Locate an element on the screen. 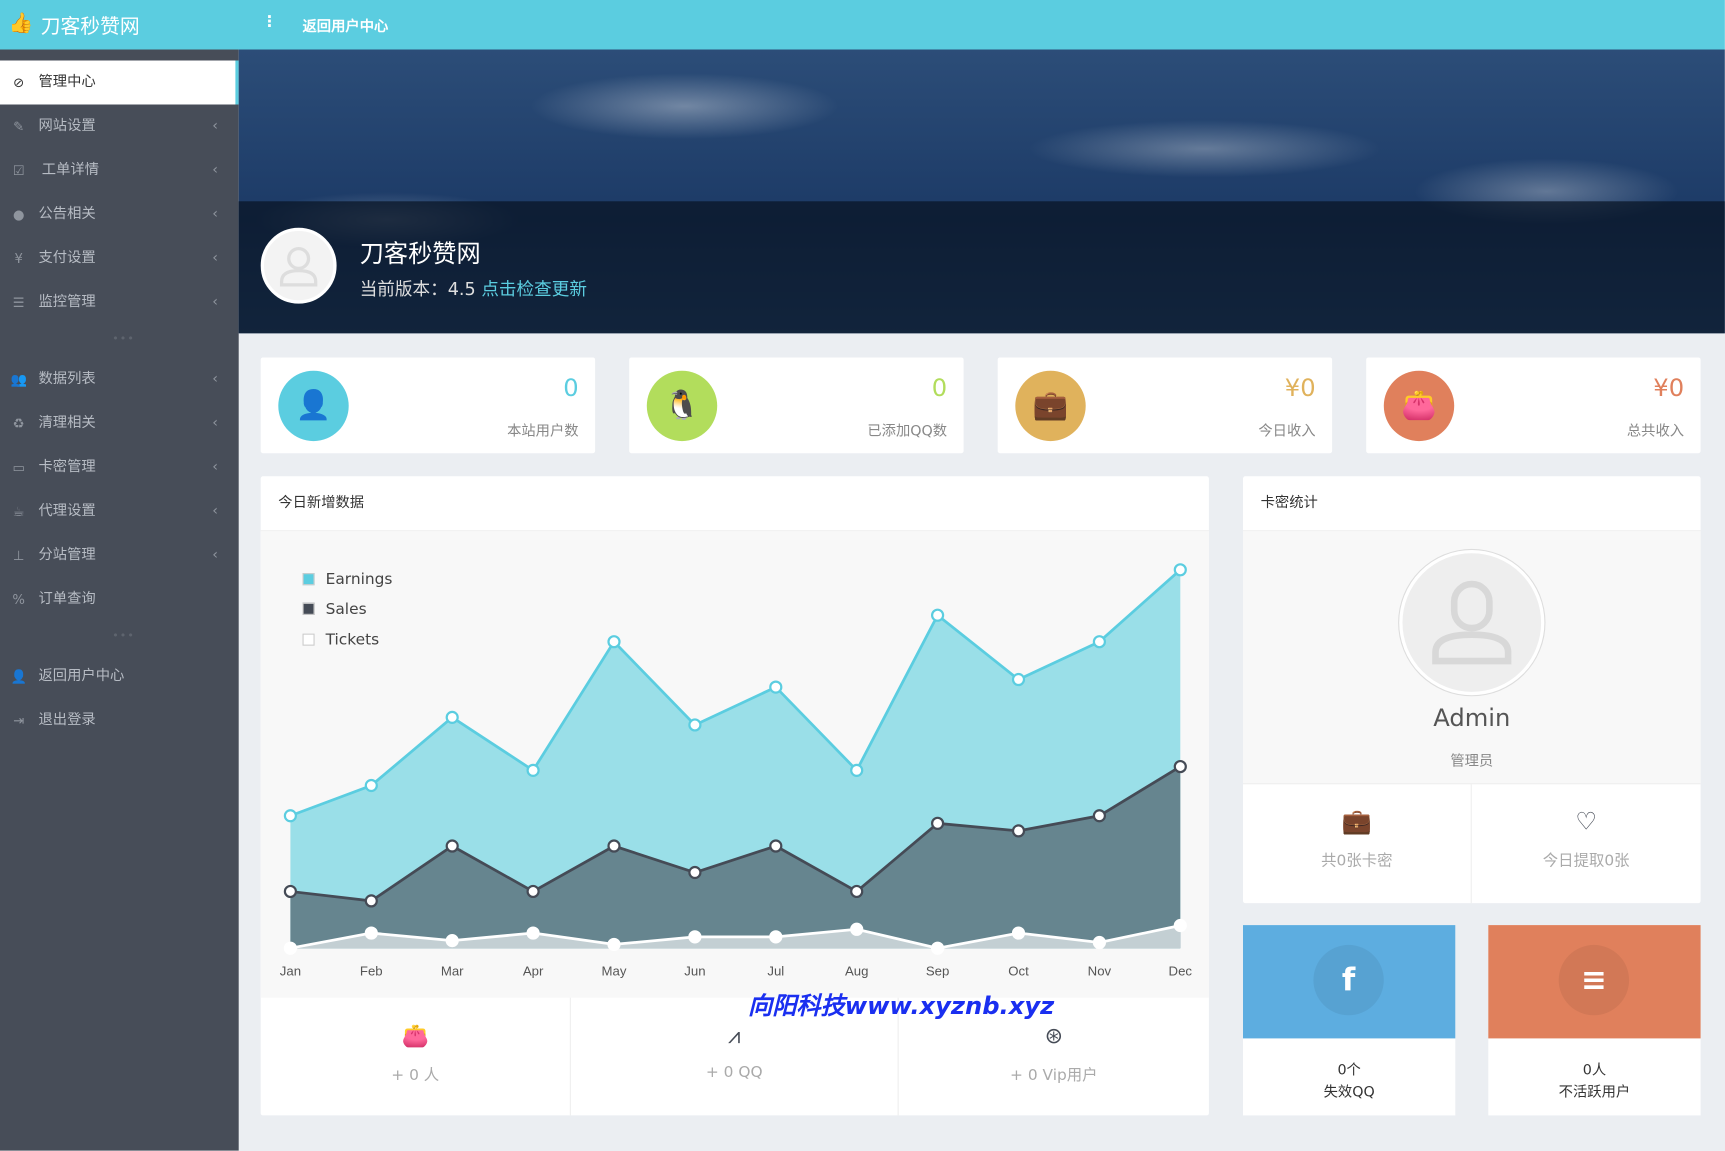  tile-header: f is located at coordinates (1349, 982).